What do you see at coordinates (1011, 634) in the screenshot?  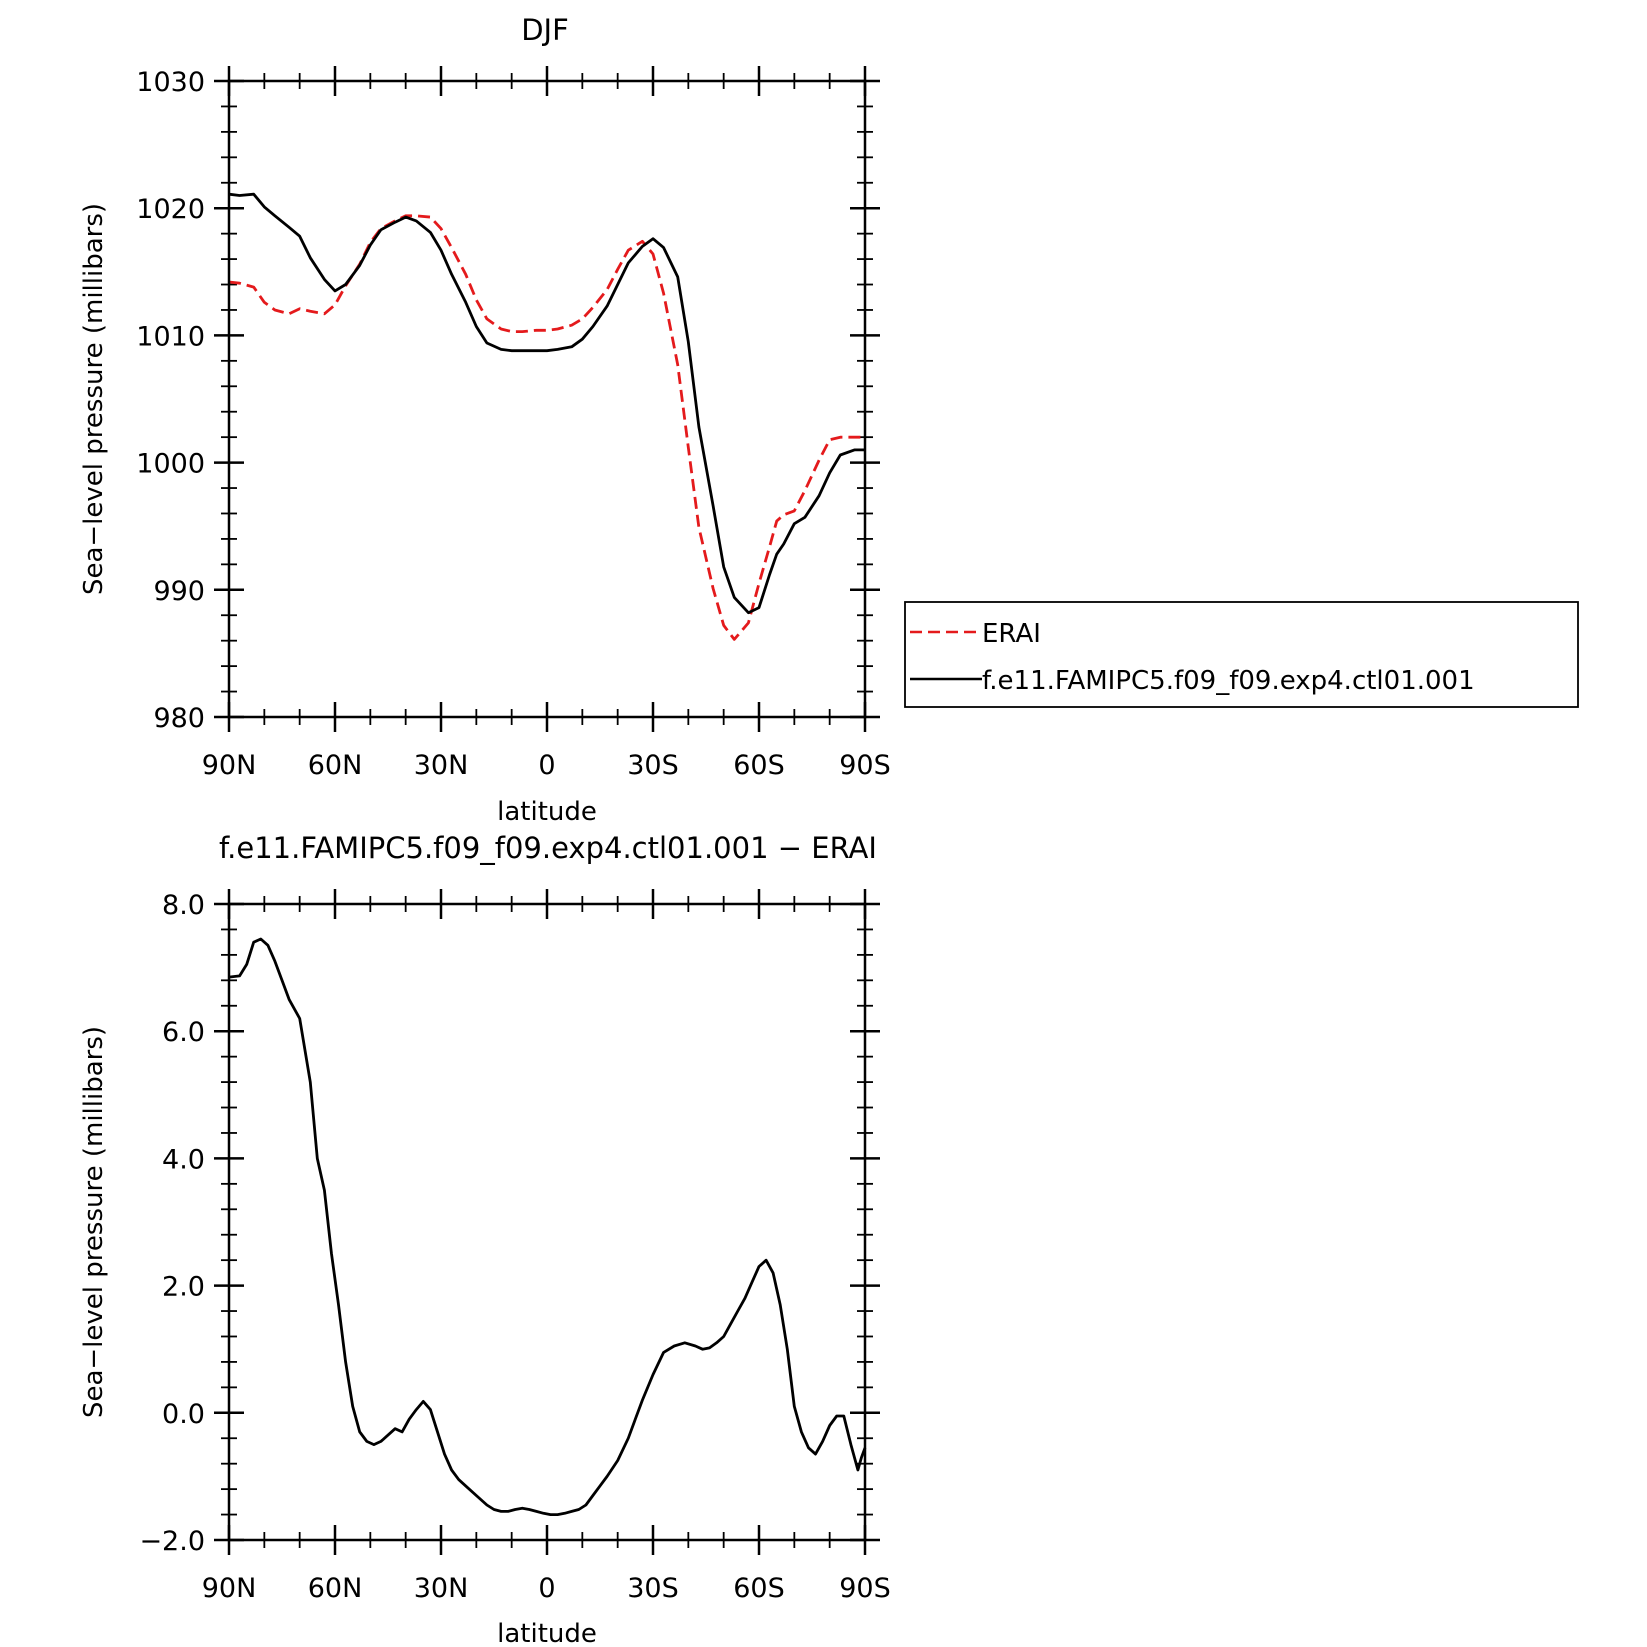 I see `legend-label-erai: ERAI` at bounding box center [1011, 634].